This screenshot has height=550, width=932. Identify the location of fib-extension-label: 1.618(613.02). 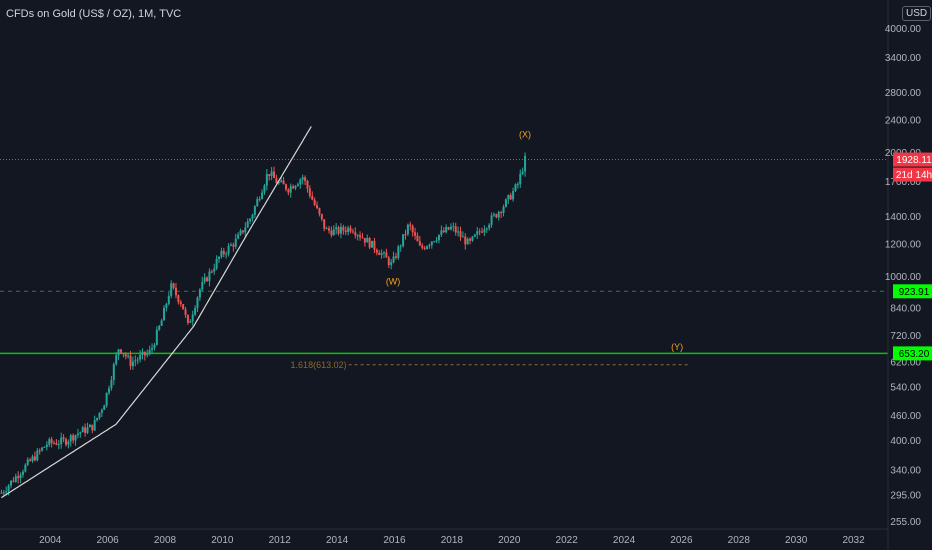
(319, 365).